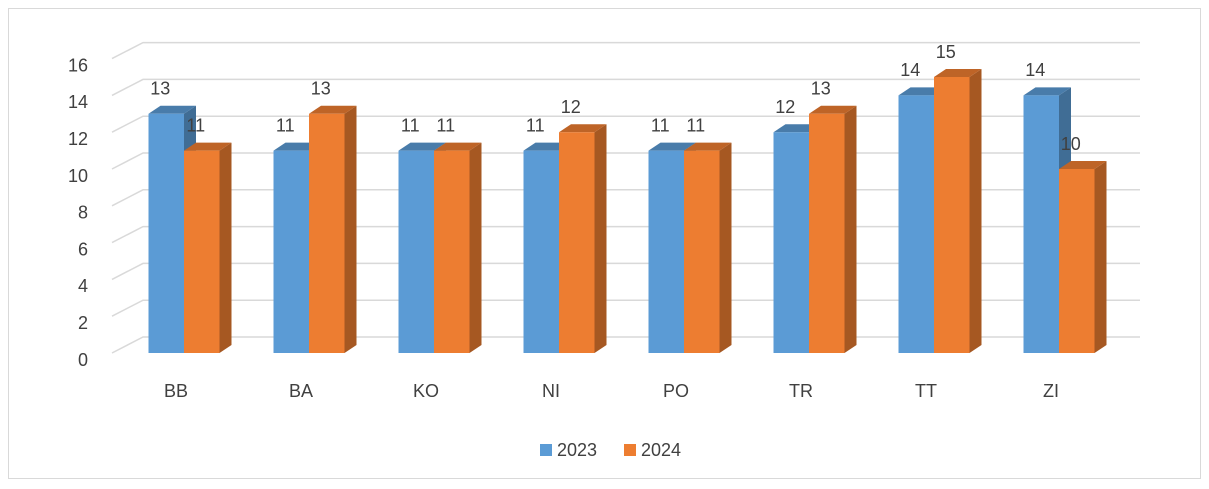  I want to click on legend-label: 2023, so click(577, 450).